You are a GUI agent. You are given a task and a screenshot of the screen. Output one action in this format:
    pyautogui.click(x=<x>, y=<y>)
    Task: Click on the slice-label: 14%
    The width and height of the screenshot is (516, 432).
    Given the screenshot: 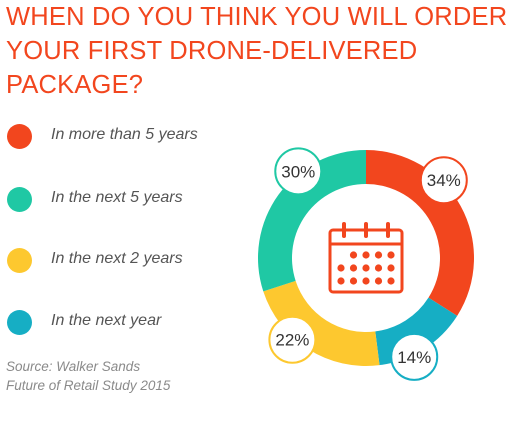 What is the action you would take?
    pyautogui.click(x=414, y=356)
    